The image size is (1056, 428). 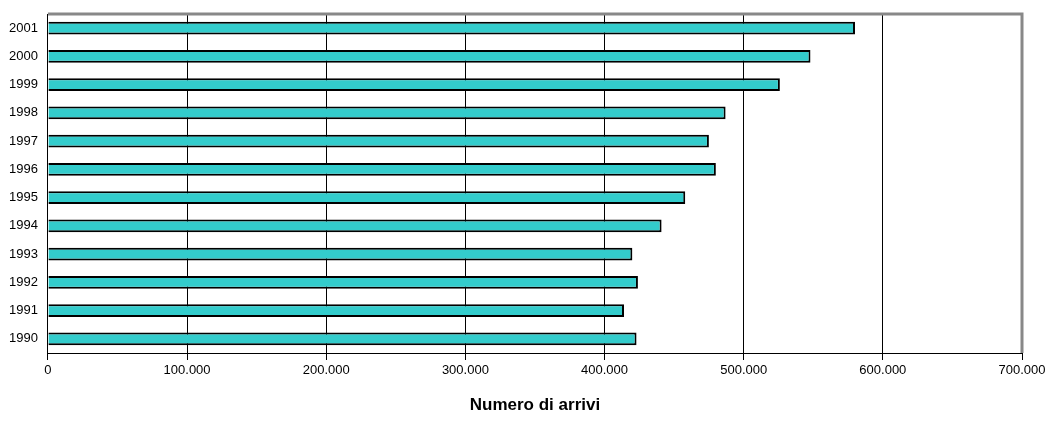 I want to click on y-tick-label: 1992, so click(x=23, y=281).